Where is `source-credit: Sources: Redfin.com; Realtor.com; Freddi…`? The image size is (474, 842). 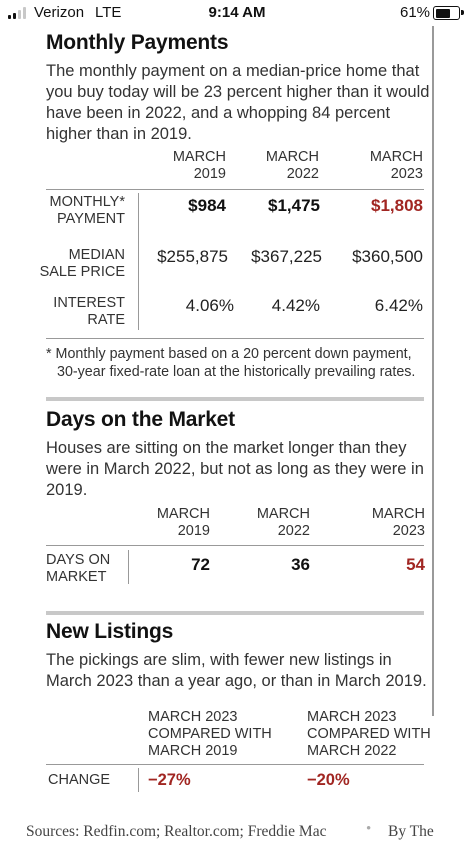
source-credit: Sources: Redfin.com; Realtor.com; Freddi… is located at coordinates (237, 832).